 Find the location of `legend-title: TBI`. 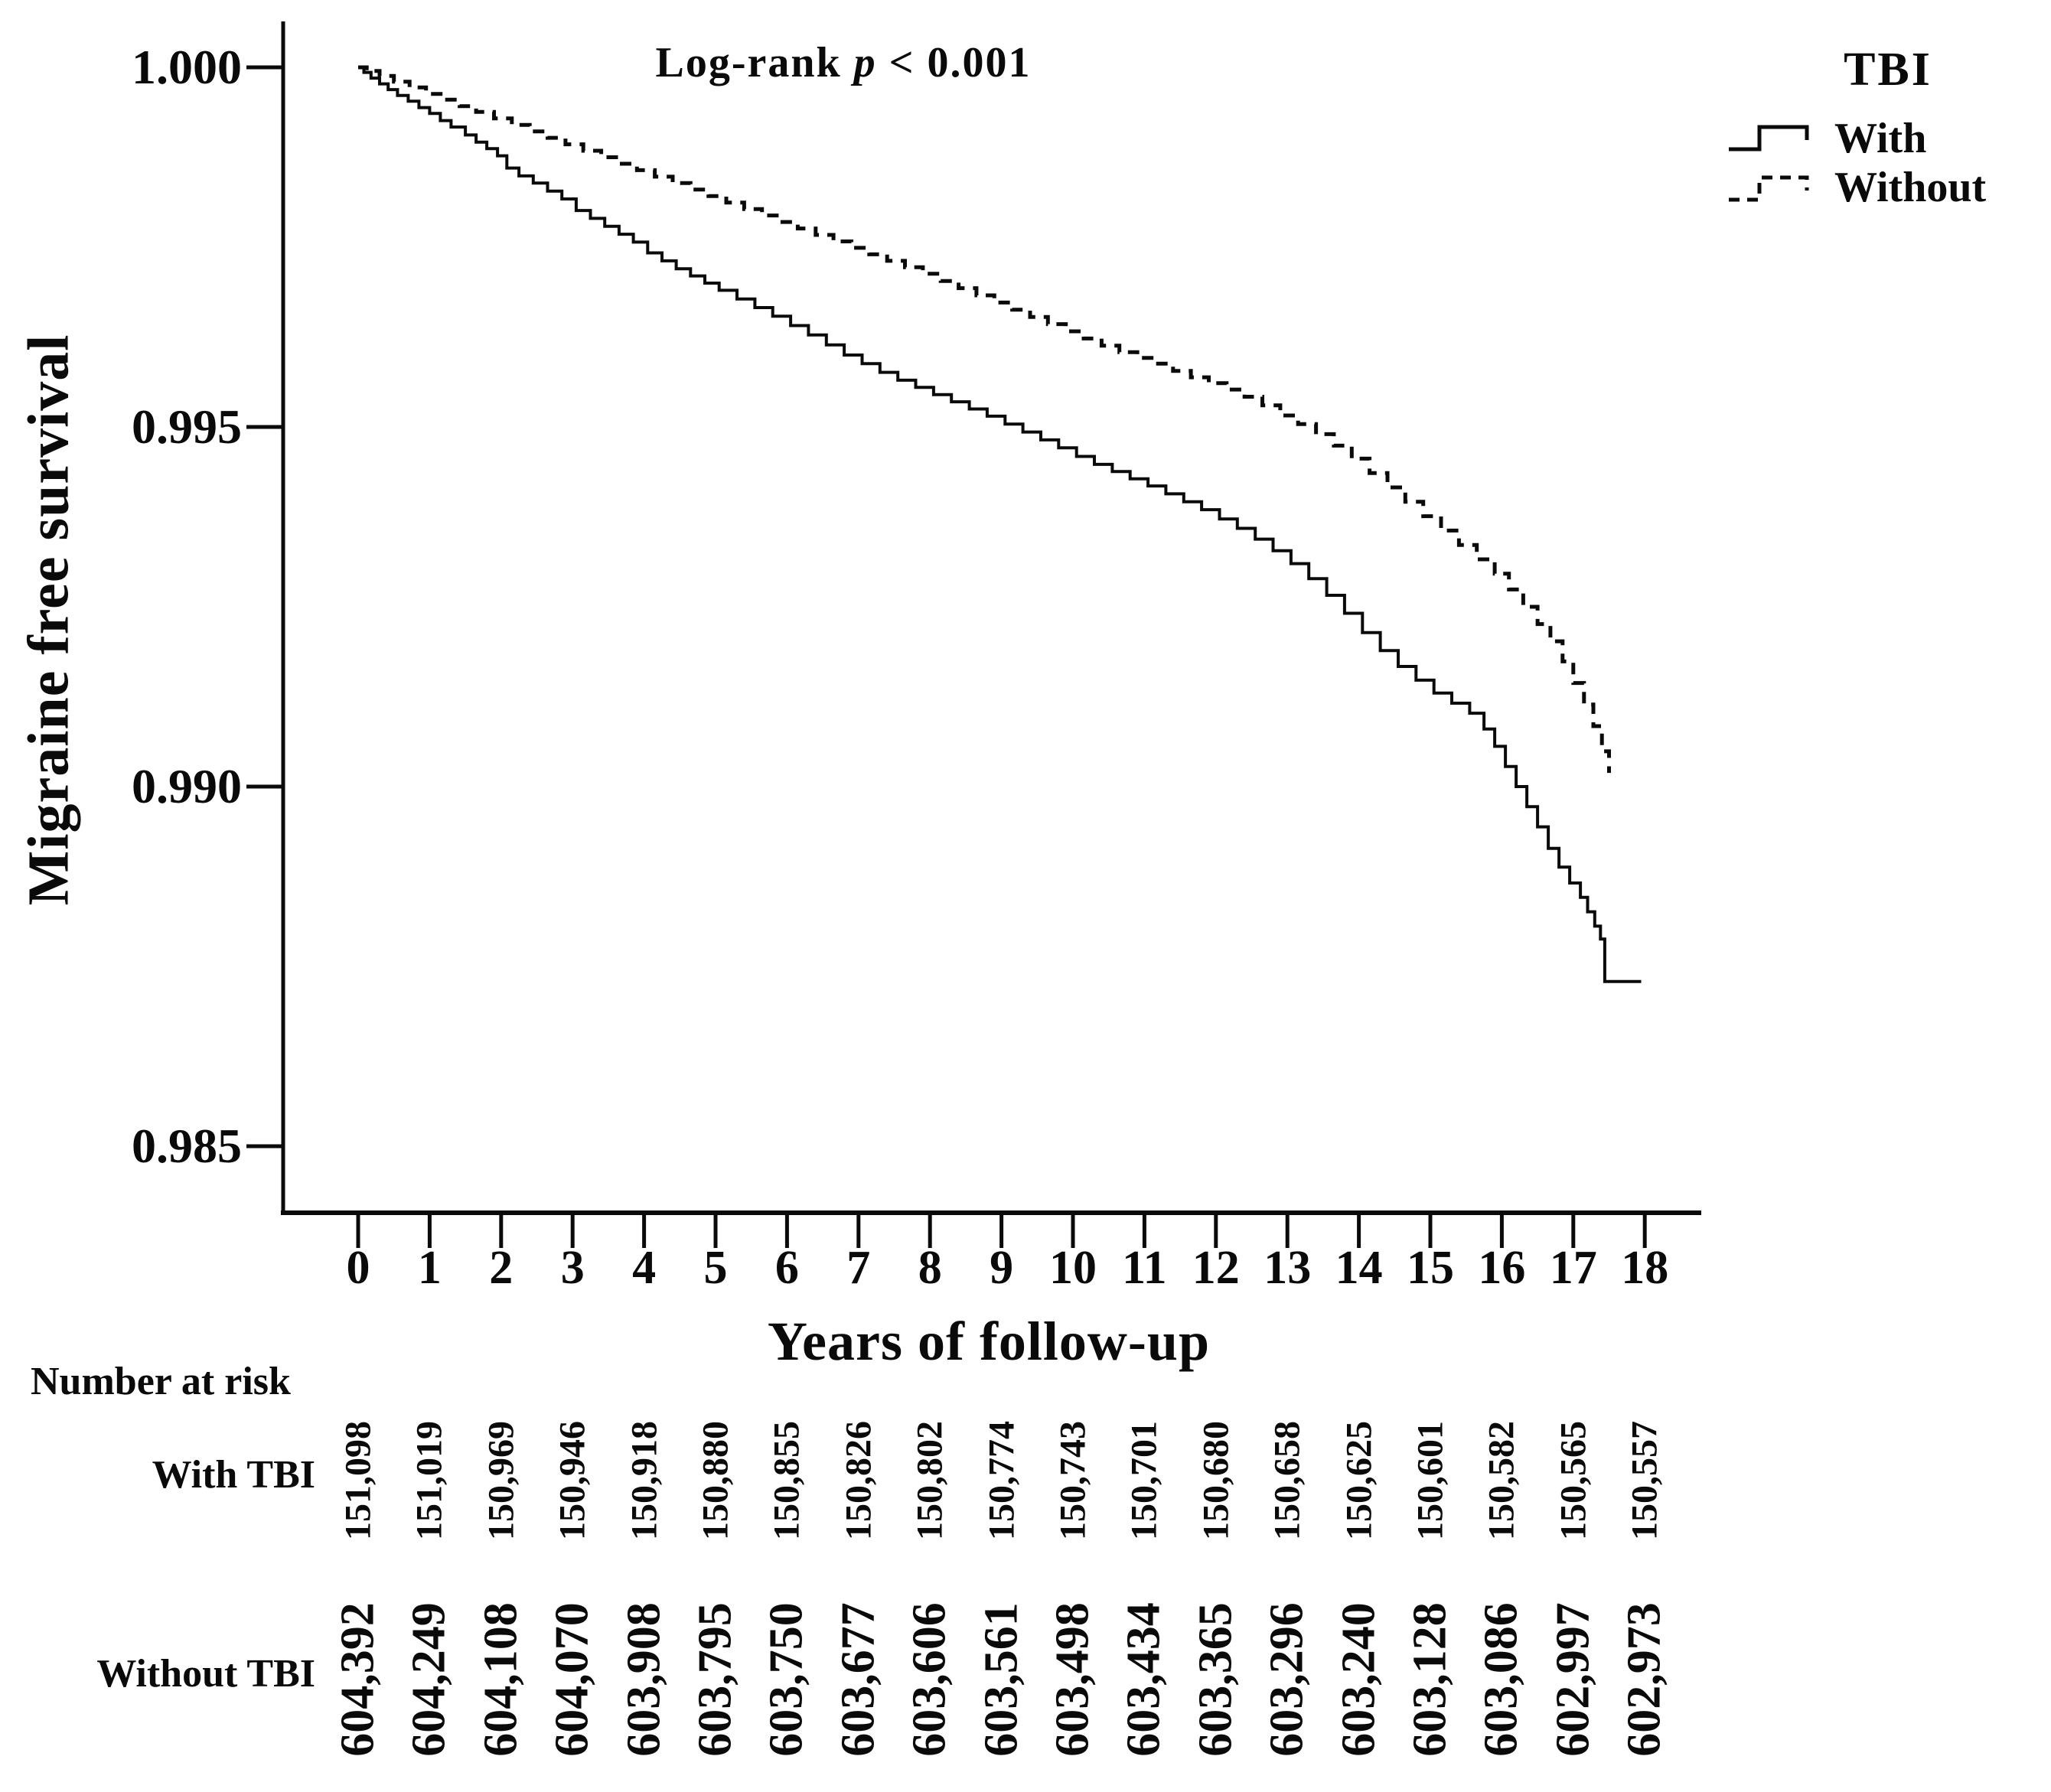

legend-title: TBI is located at coordinates (1888, 70).